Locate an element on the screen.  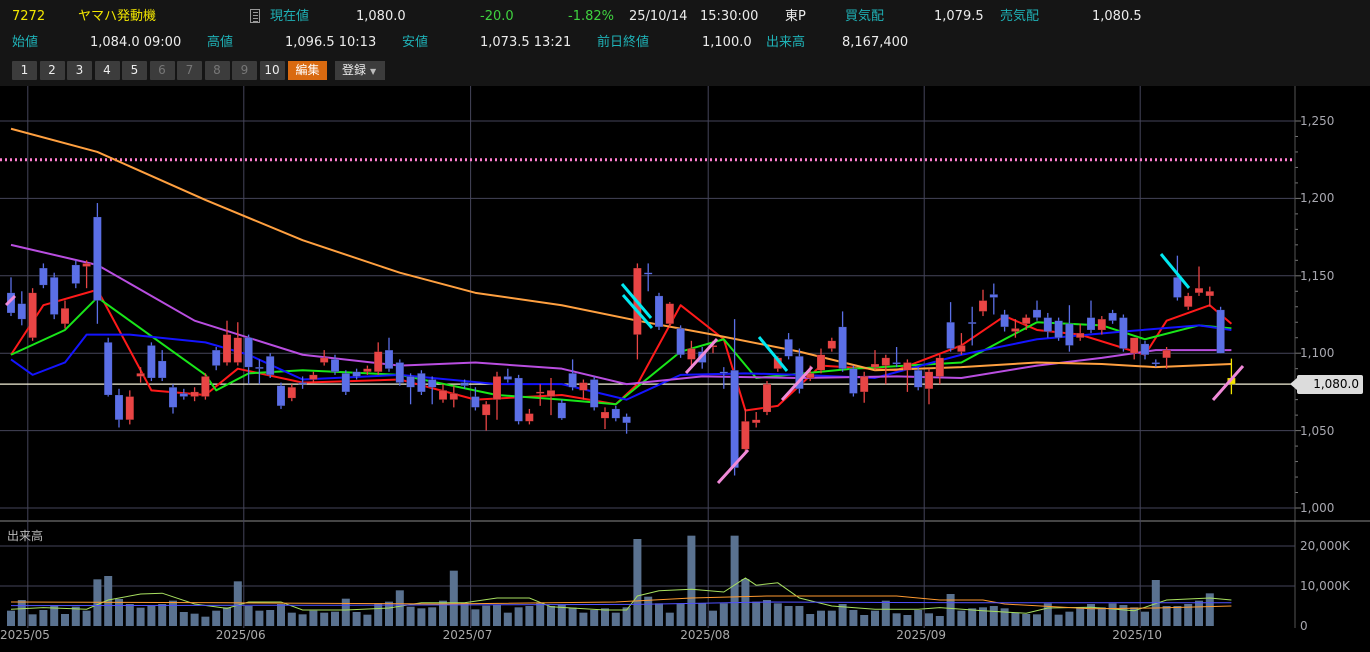
page-button-9: 9 is located at coordinates (244, 70).